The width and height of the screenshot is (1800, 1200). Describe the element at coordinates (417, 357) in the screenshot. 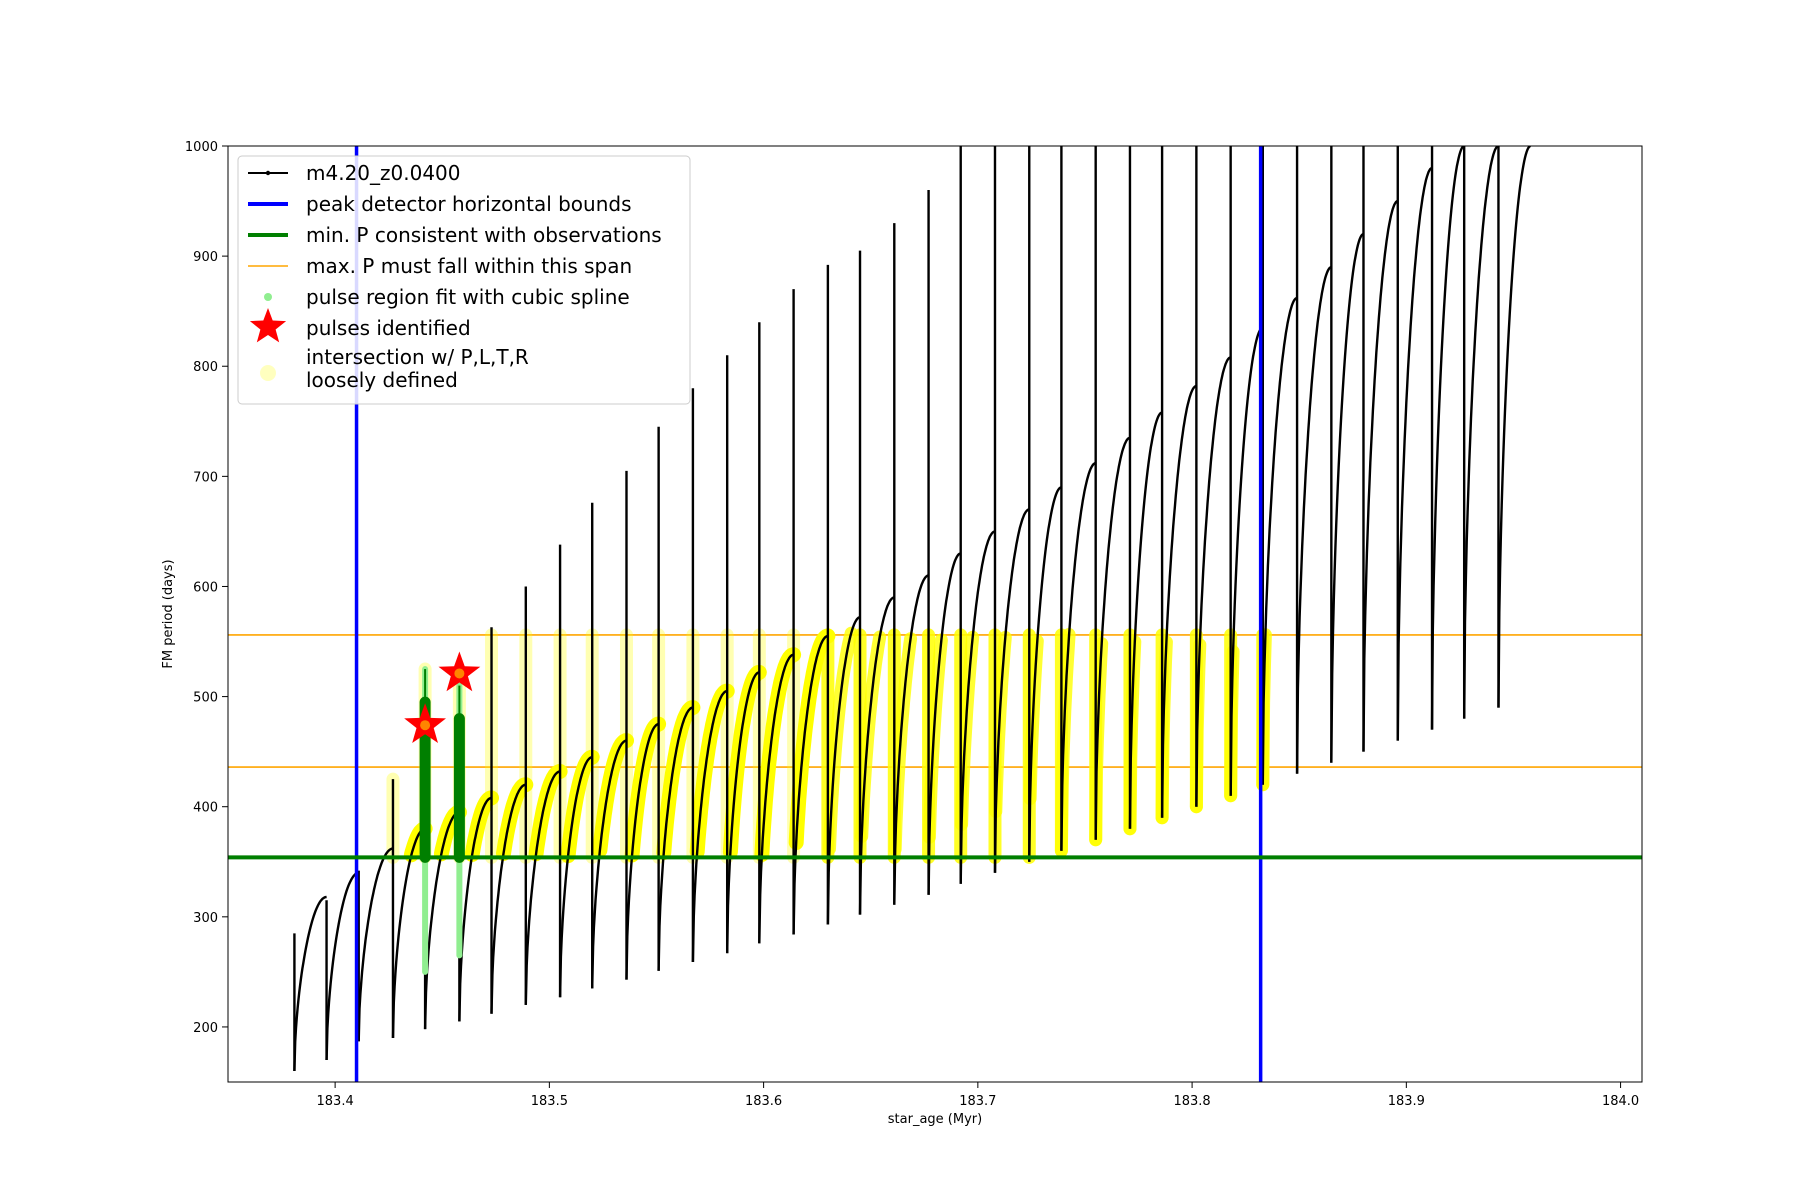

I see `legend-label-intersection-line1: intersection w/ P,L,T,R` at that location.